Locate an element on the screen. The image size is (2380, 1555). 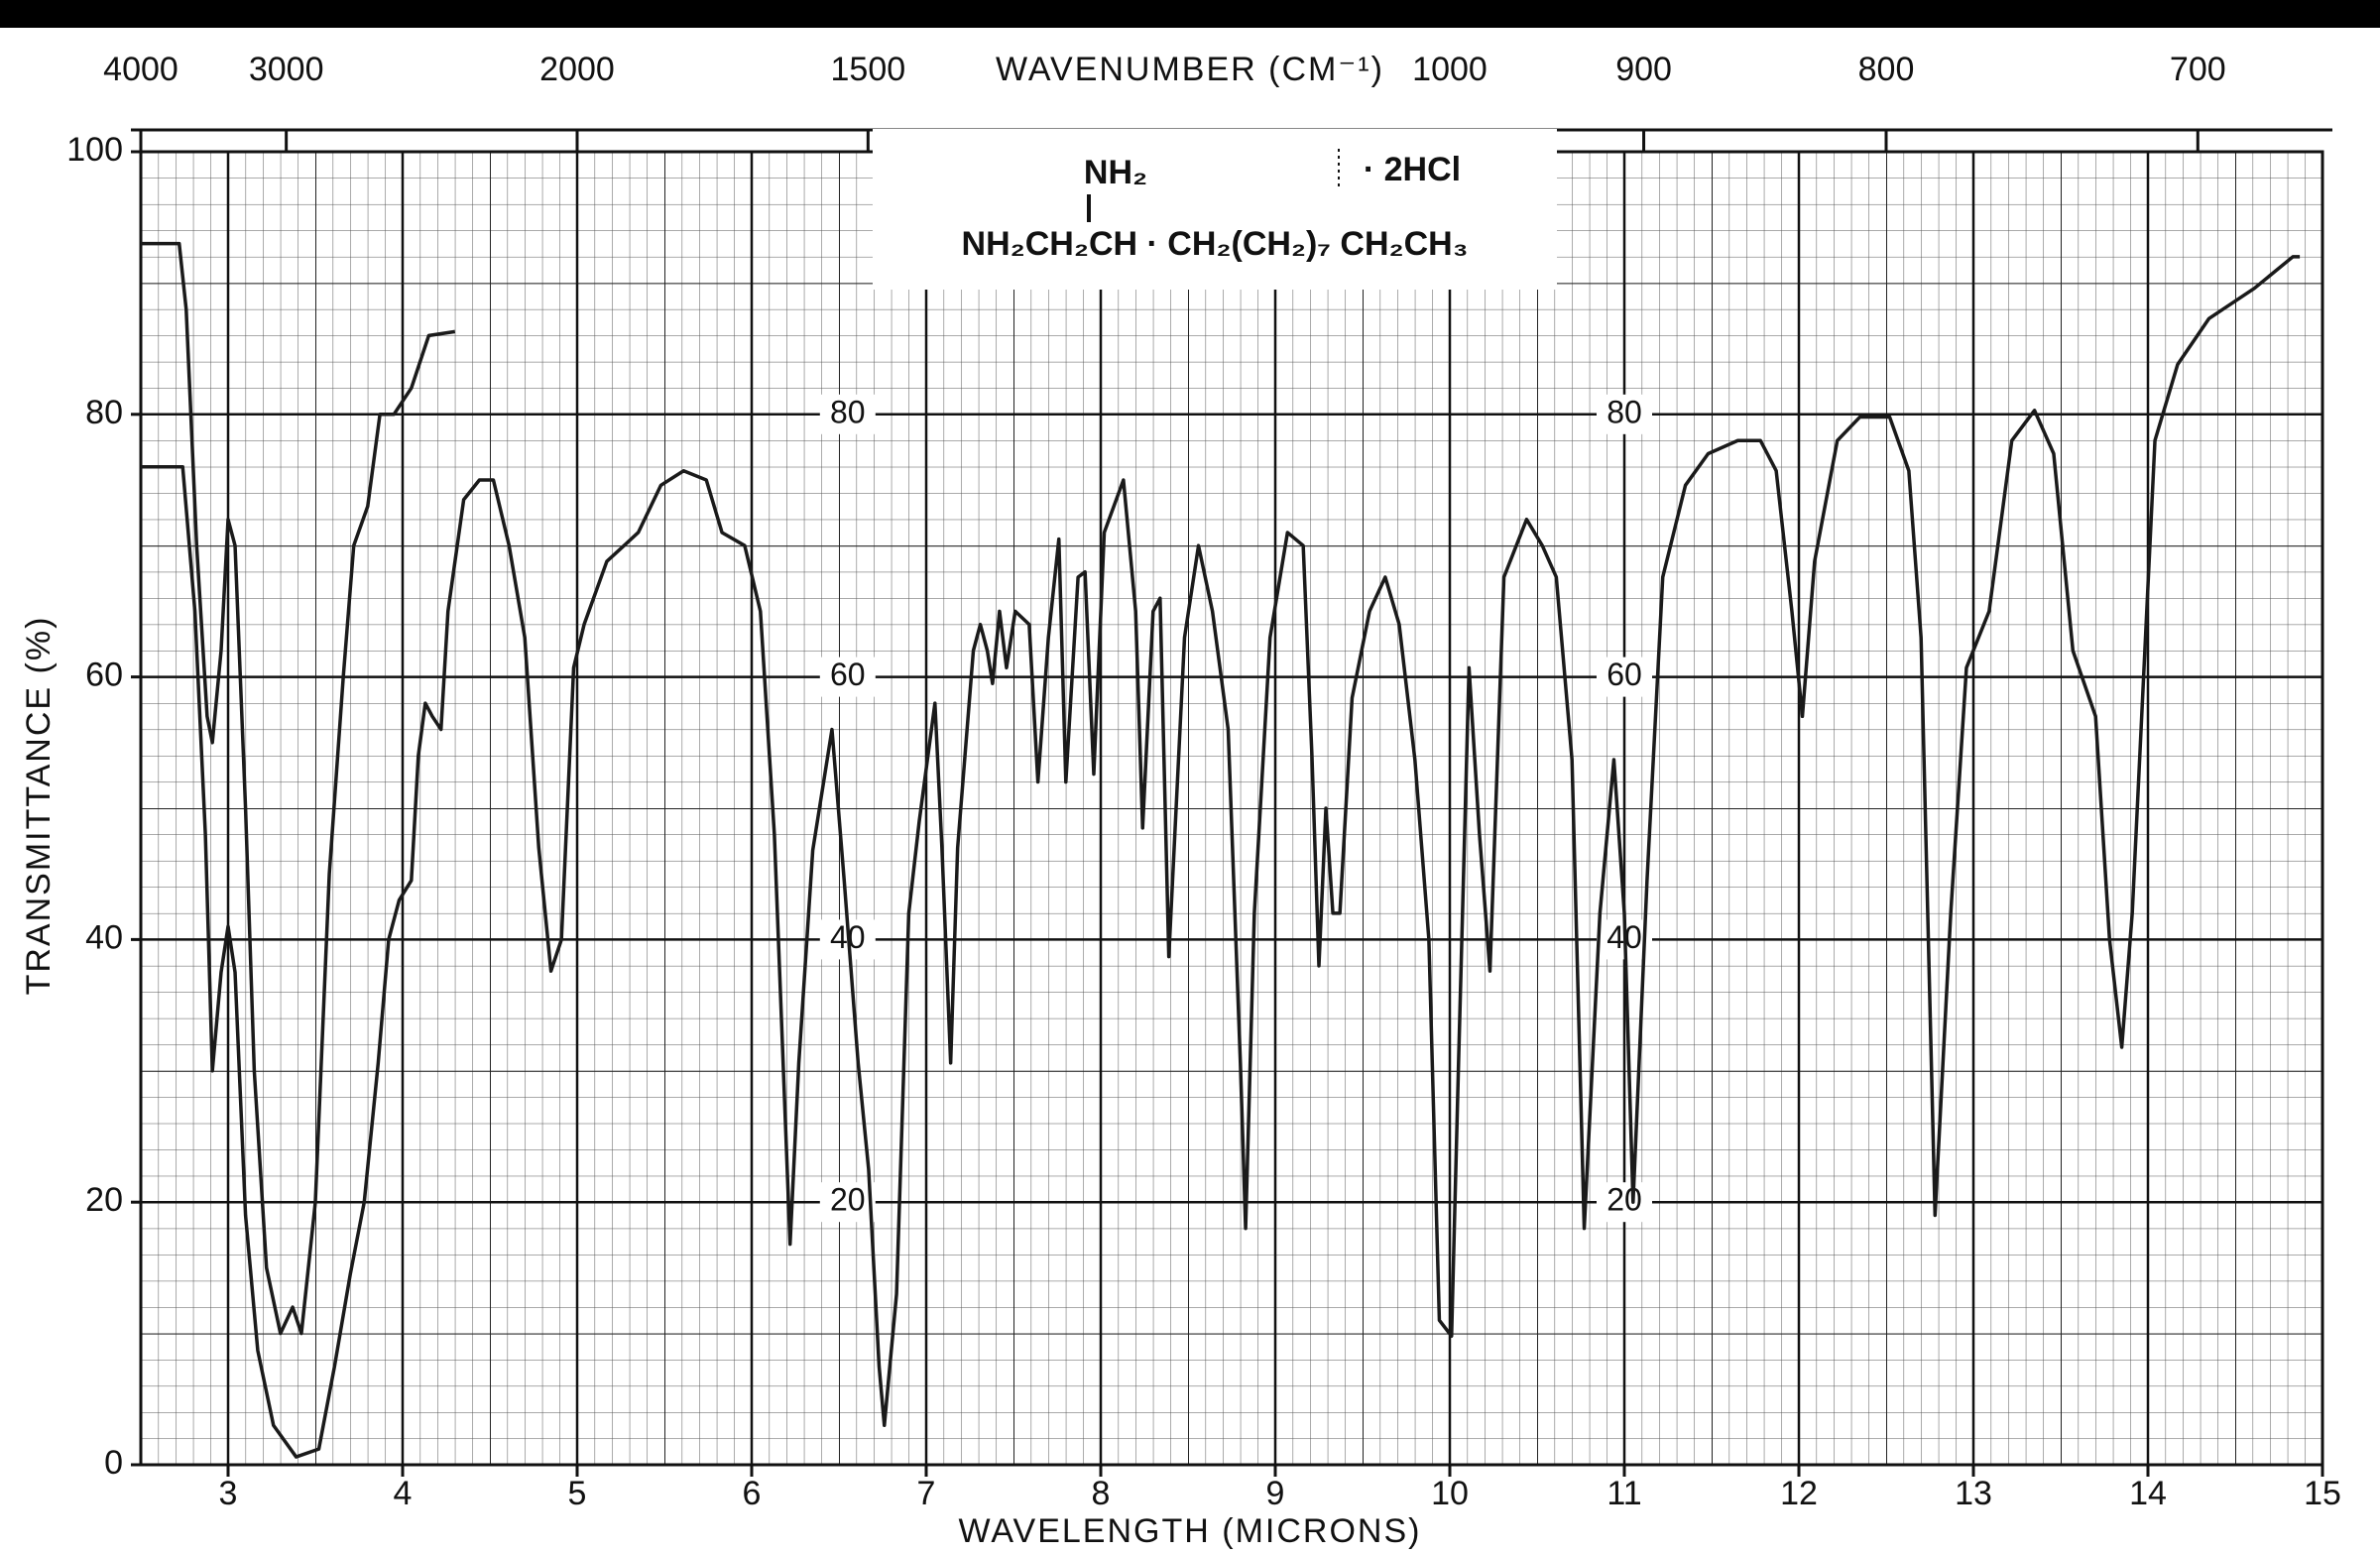
y-axis-title: TRANSMITTANCE (%) is located at coordinates (39, 806).